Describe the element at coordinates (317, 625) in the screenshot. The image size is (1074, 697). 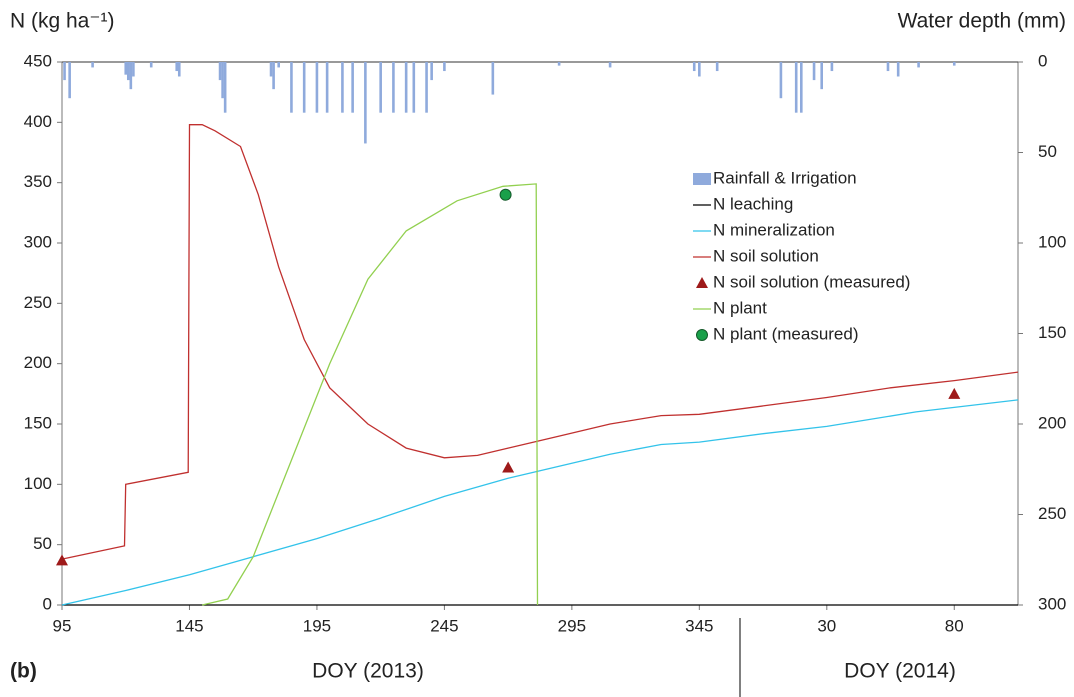
I see `x-tick-label: 195` at that location.